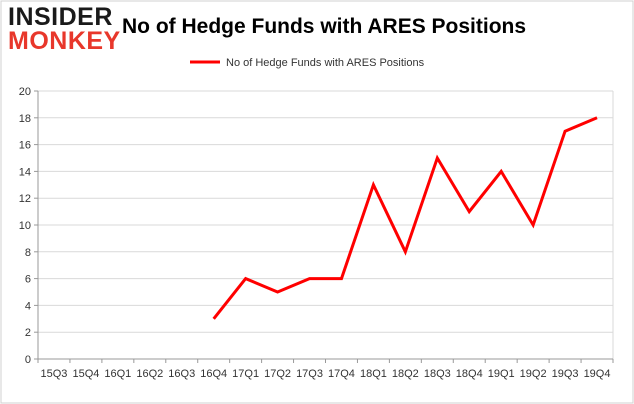 The image size is (634, 404). What do you see at coordinates (25, 92) in the screenshot?
I see `y-tick-label: 20` at bounding box center [25, 92].